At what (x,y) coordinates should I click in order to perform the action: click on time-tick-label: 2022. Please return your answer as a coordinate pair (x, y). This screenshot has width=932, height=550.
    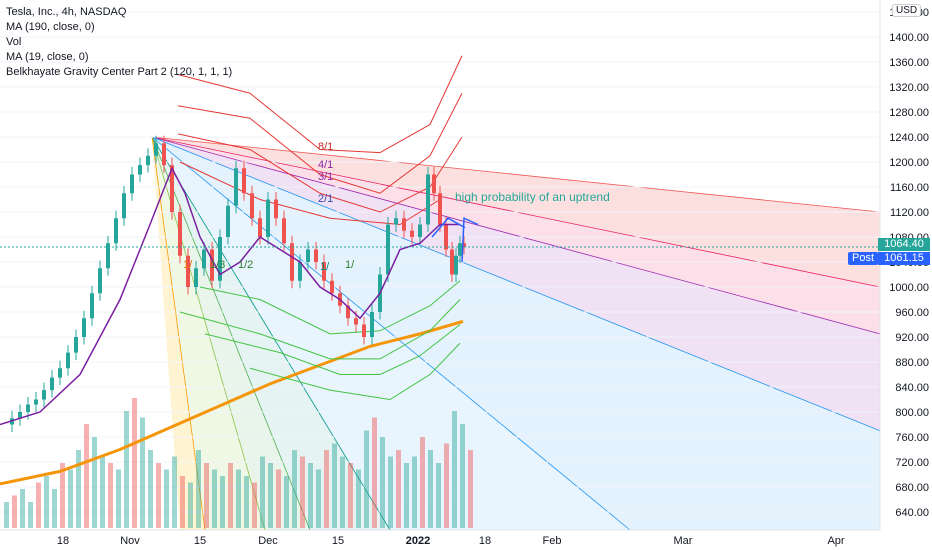
    Looking at the image, I should click on (418, 541).